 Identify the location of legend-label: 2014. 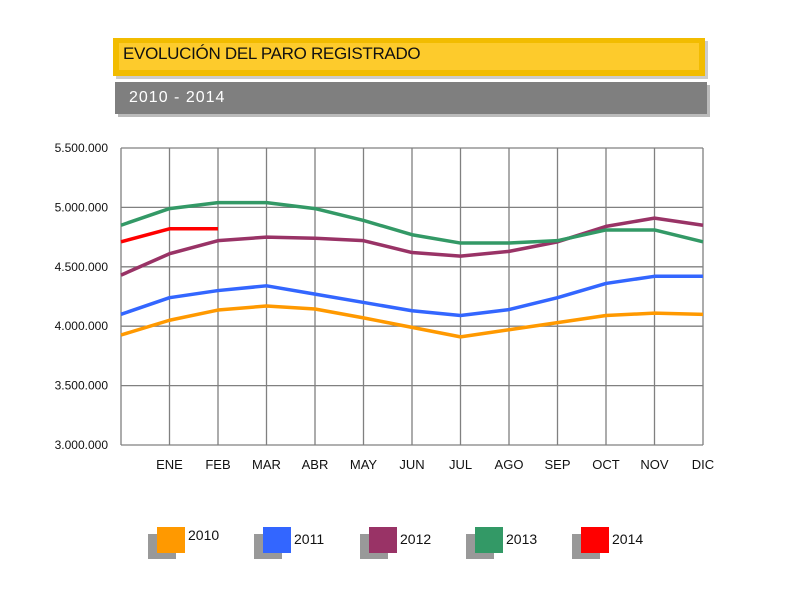
(628, 539).